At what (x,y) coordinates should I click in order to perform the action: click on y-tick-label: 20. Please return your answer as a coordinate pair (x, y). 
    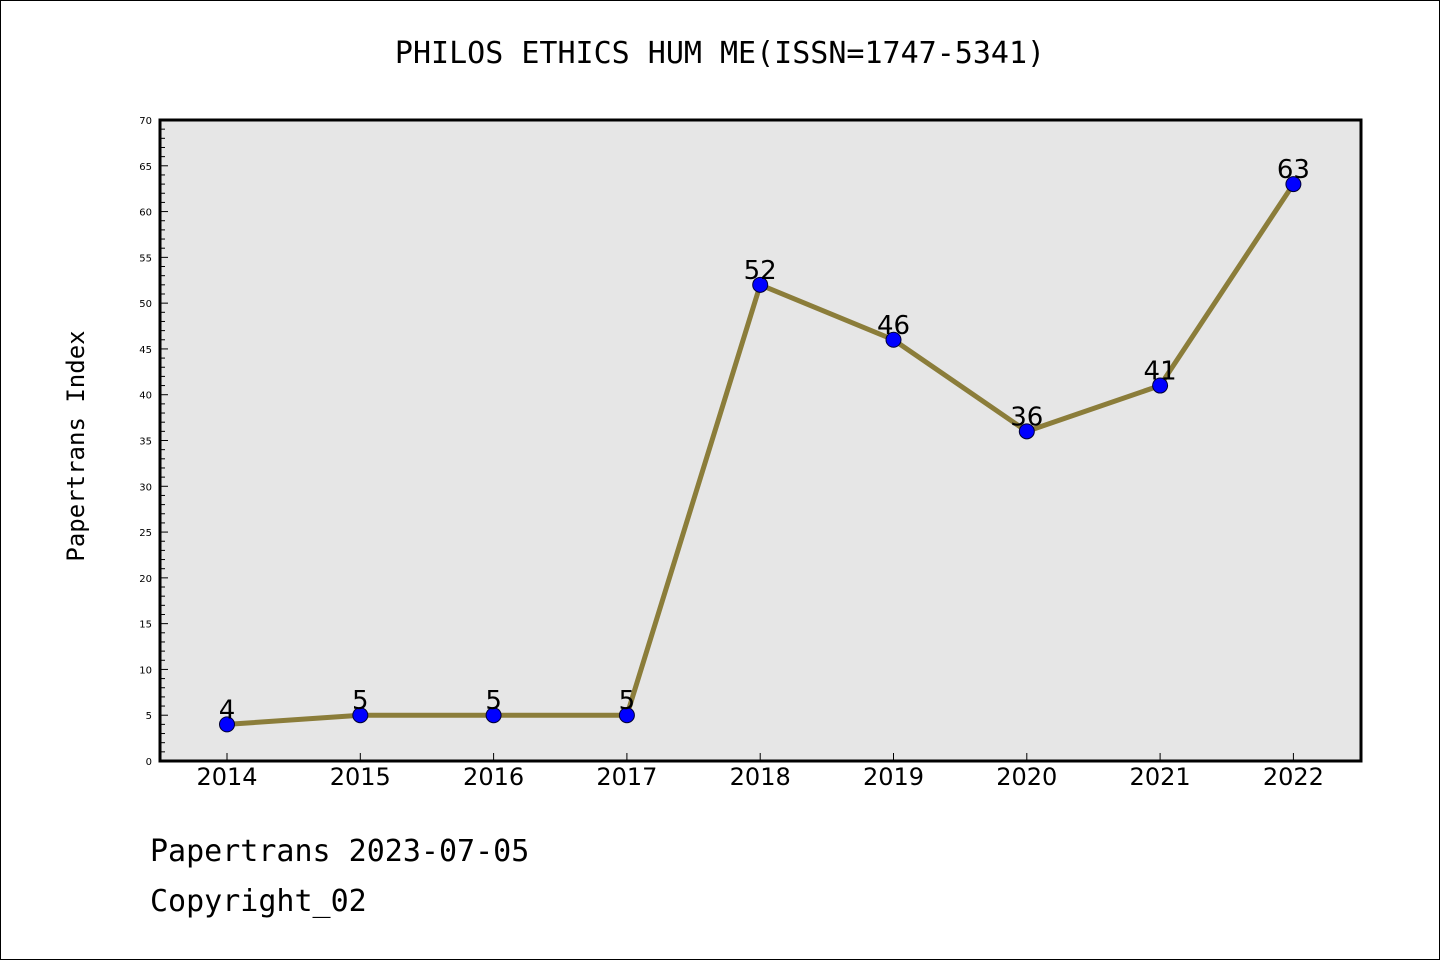
    Looking at the image, I should click on (145, 579).